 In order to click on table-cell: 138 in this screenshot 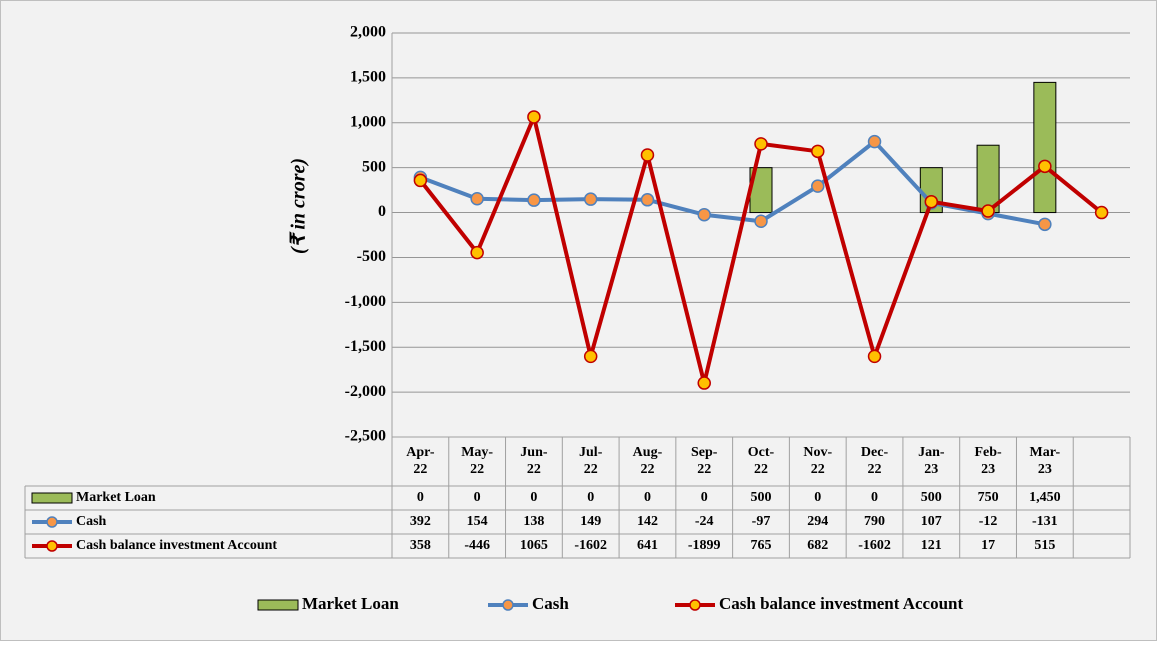, I will do `click(533, 521)`.